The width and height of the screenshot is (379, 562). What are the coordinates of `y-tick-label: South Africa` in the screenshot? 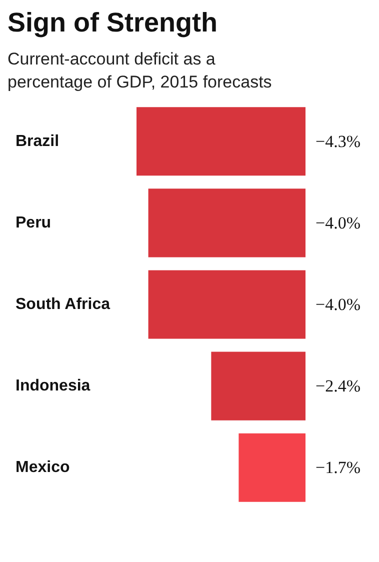 It's located at (63, 304).